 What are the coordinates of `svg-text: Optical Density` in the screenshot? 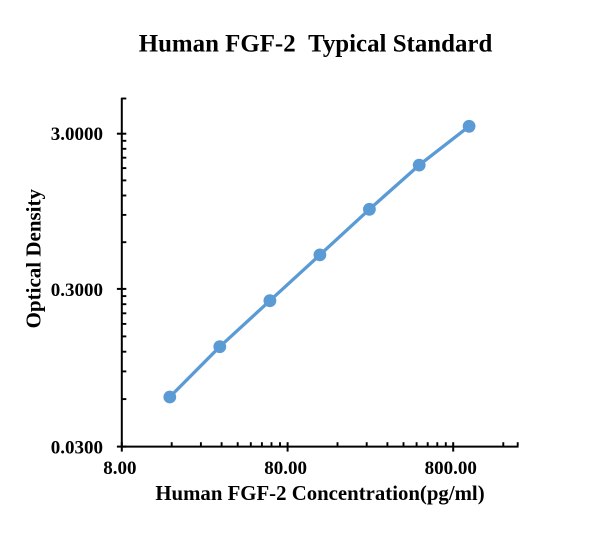 It's located at (33, 258).